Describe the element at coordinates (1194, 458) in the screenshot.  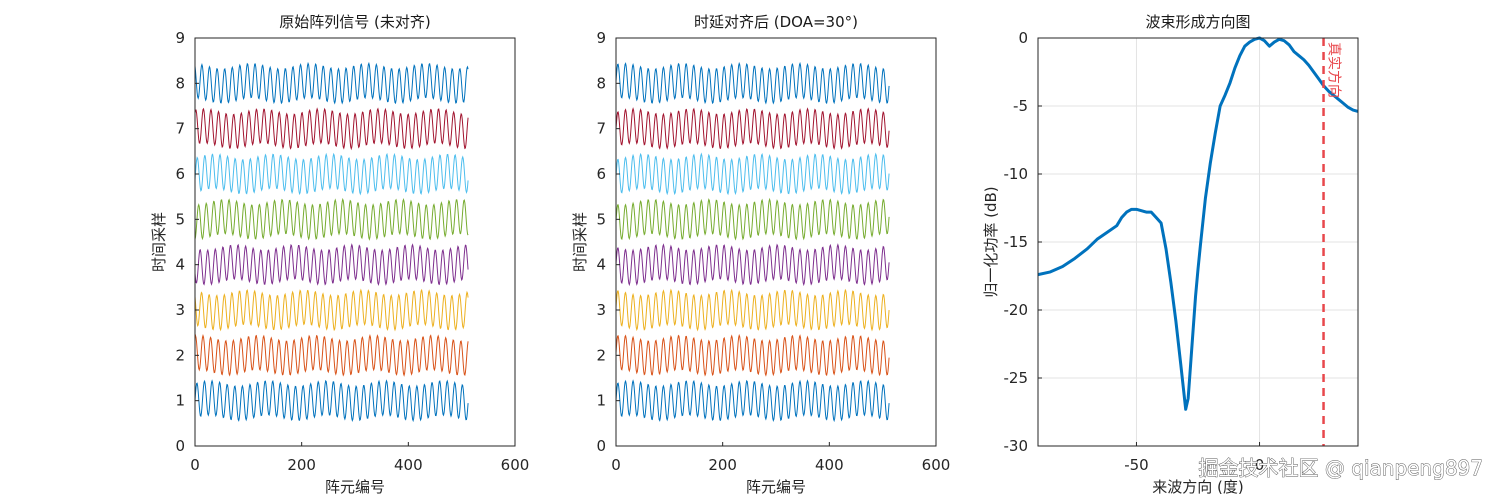
I see `x-tick-labels: -50 0` at that location.